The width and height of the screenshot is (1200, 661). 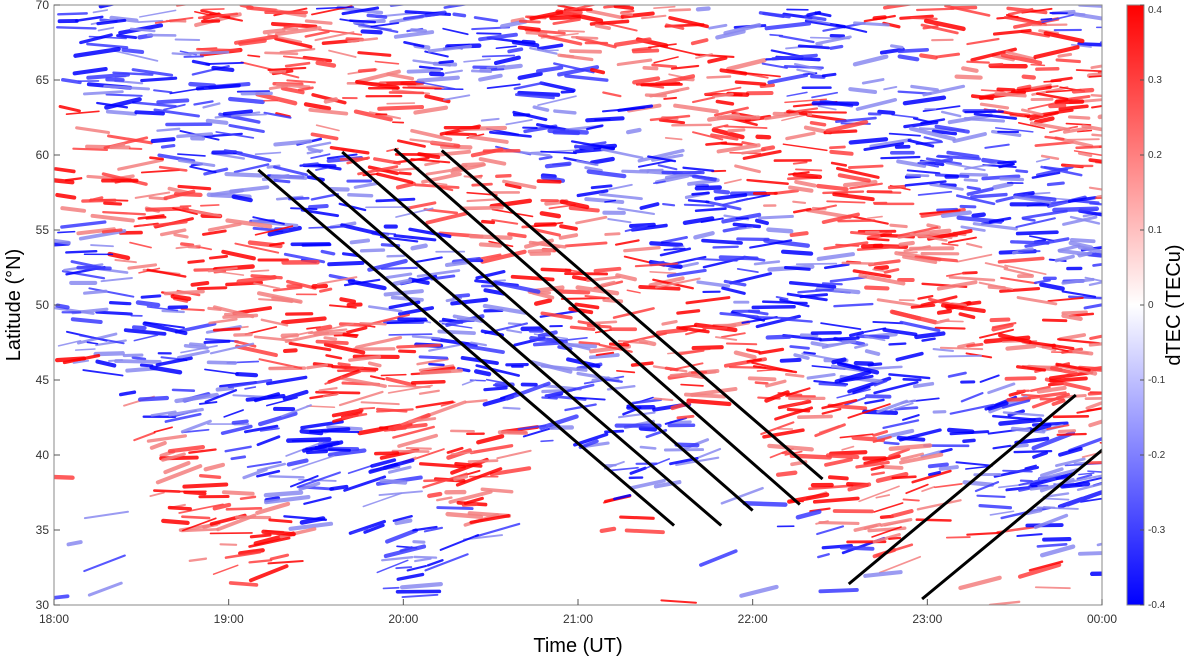 What do you see at coordinates (1153, 307) in the screenshot?
I see `colorbar-ticks: 0.4 0.3 0.2 0.1 0 -0.1 -0.2 -0.3 -0.4` at bounding box center [1153, 307].